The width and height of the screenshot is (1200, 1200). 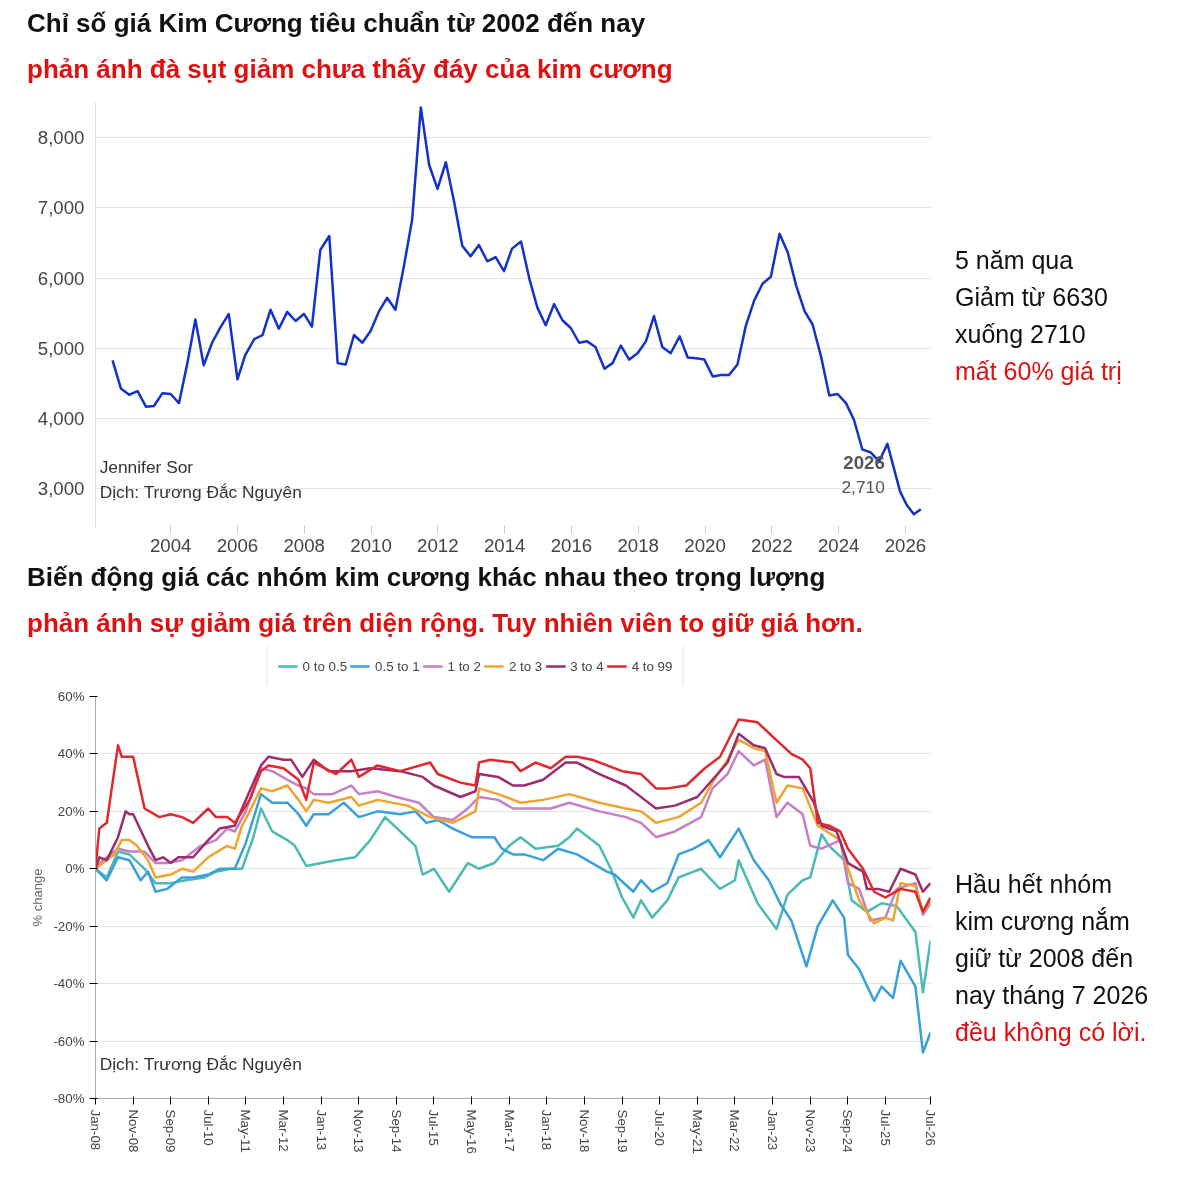 What do you see at coordinates (61, 419) in the screenshot?
I see `y-tick-label: 4,000` at bounding box center [61, 419].